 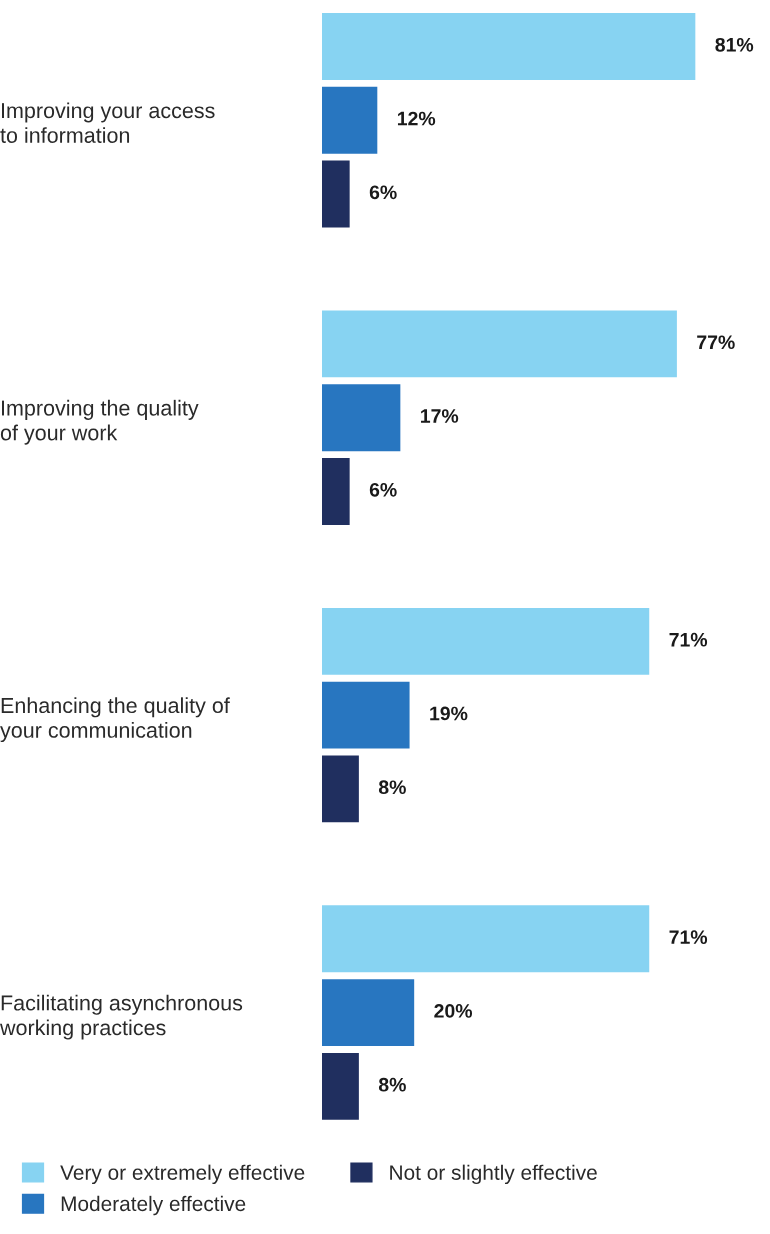 I want to click on data-label: 20%, so click(x=453, y=1011).